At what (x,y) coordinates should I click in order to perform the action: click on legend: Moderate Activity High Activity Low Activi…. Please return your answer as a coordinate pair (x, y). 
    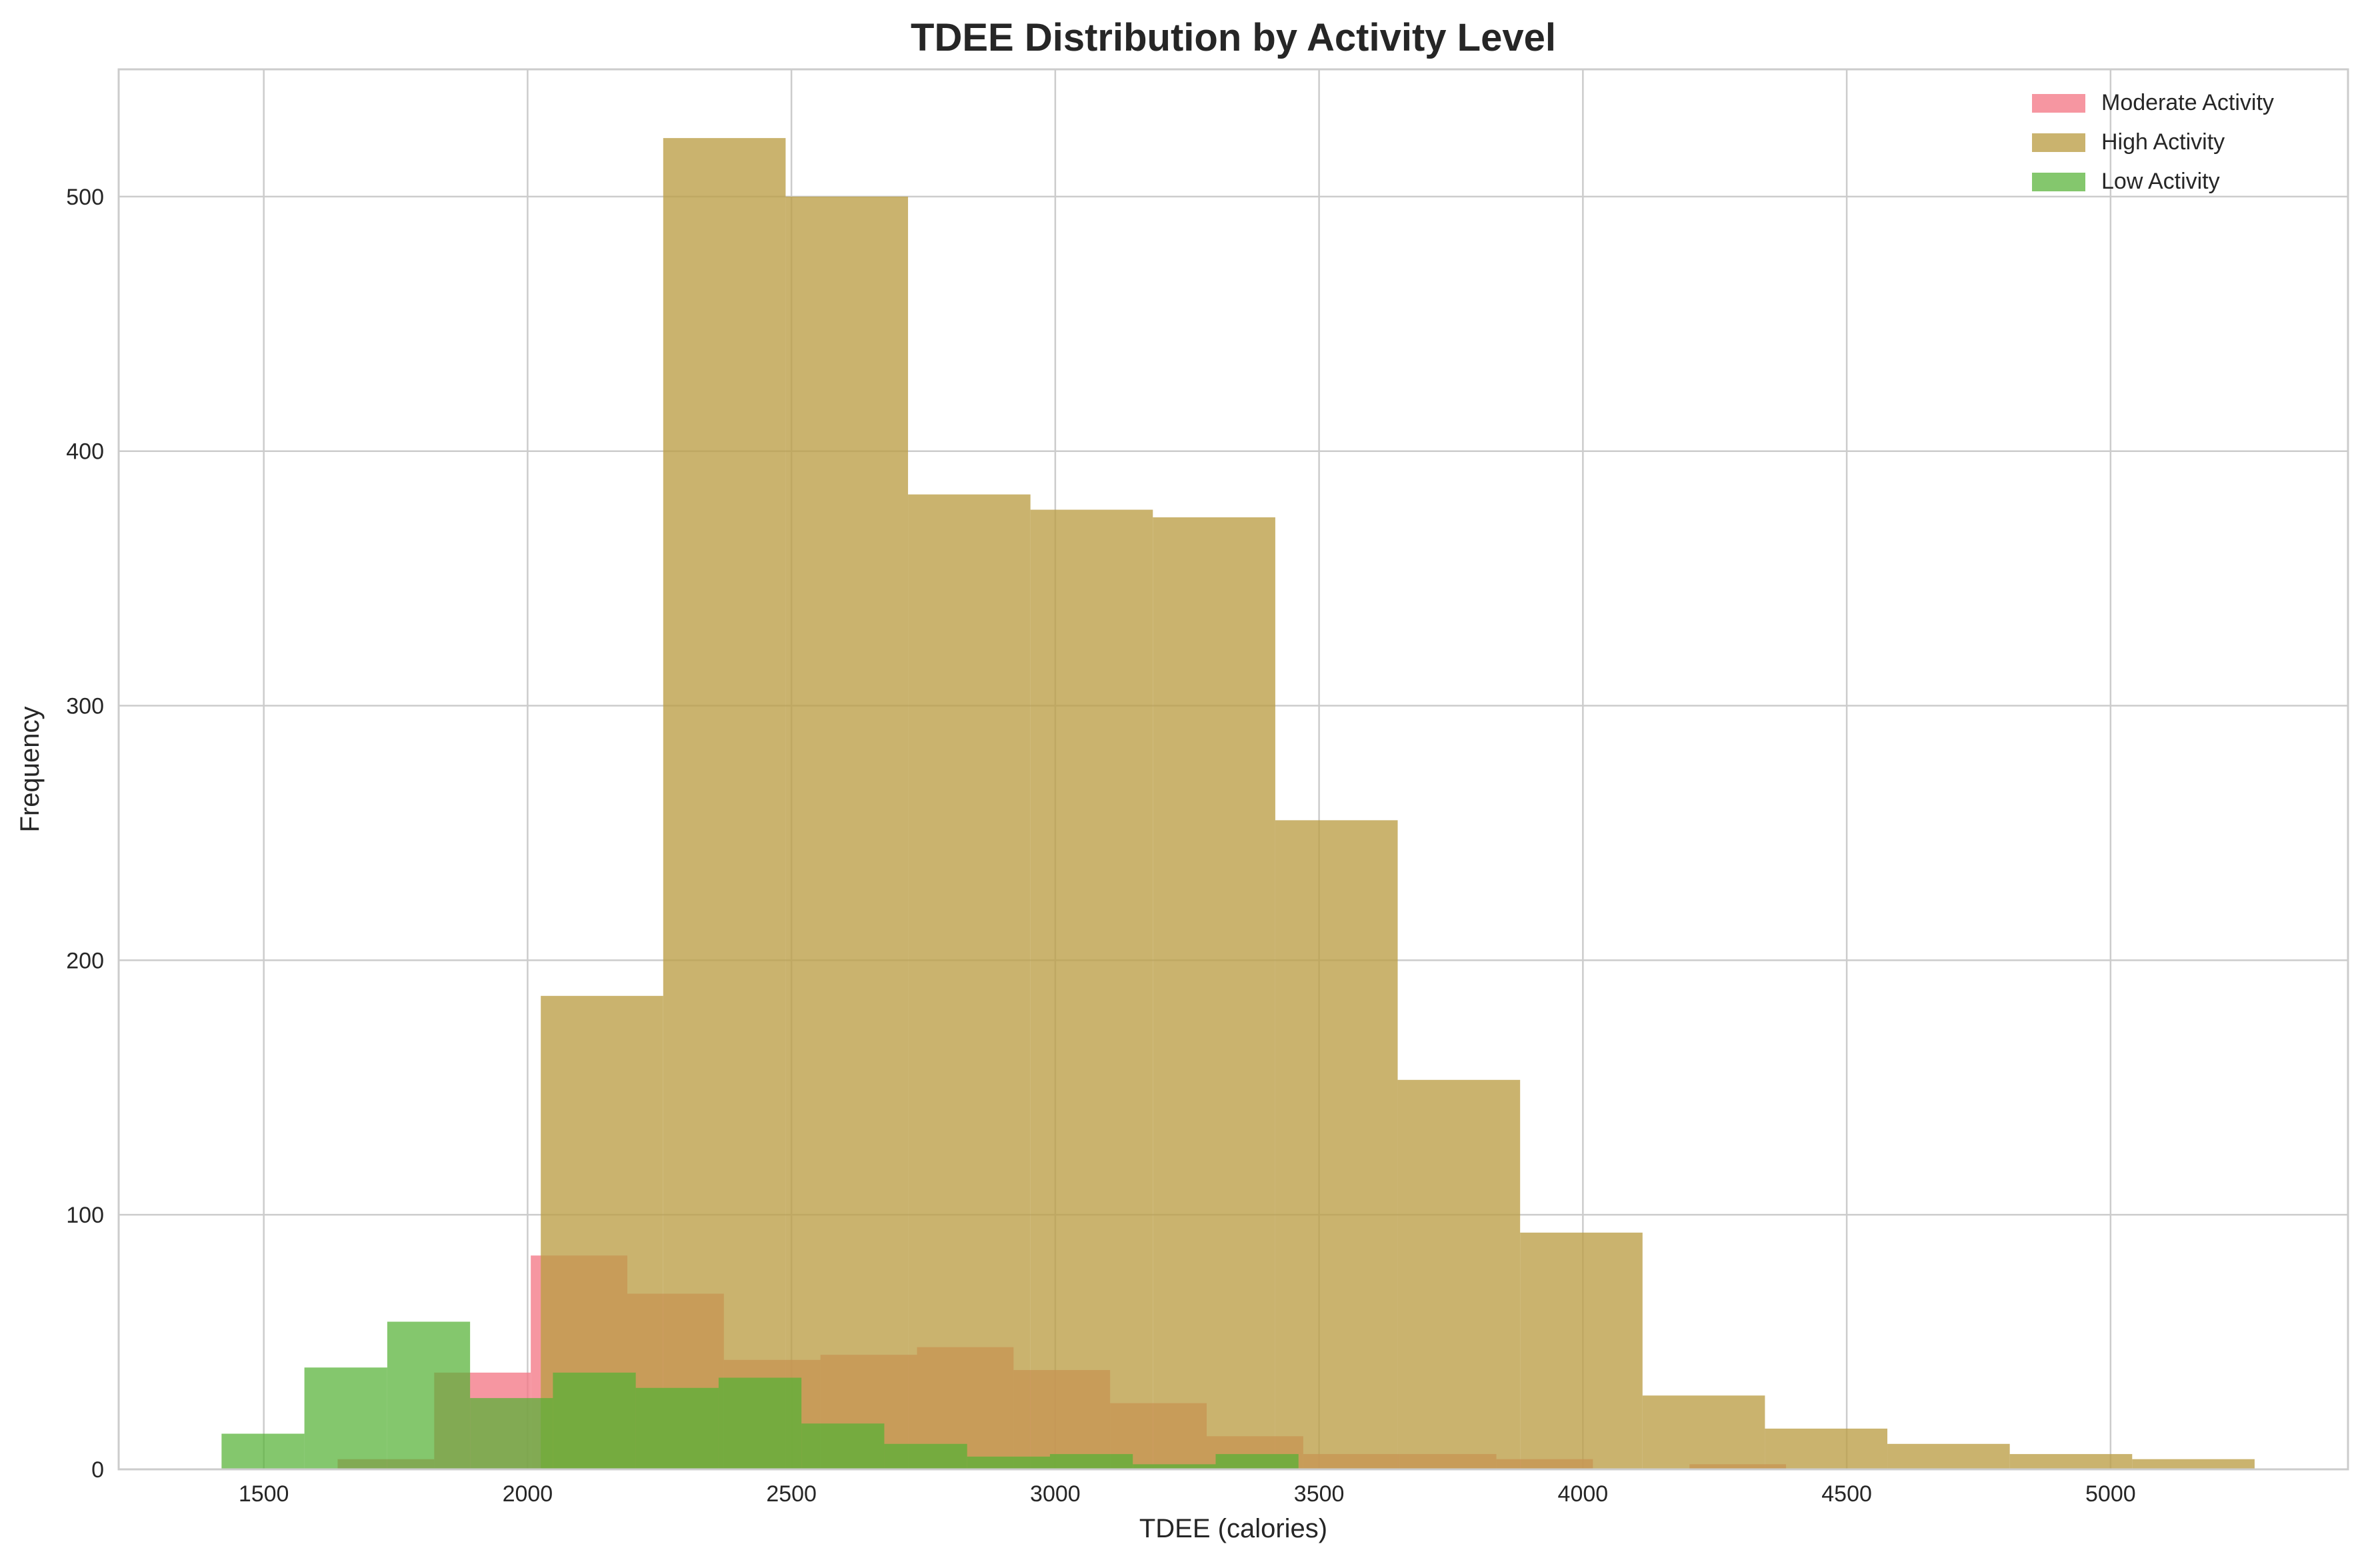
    Looking at the image, I should click on (2153, 142).